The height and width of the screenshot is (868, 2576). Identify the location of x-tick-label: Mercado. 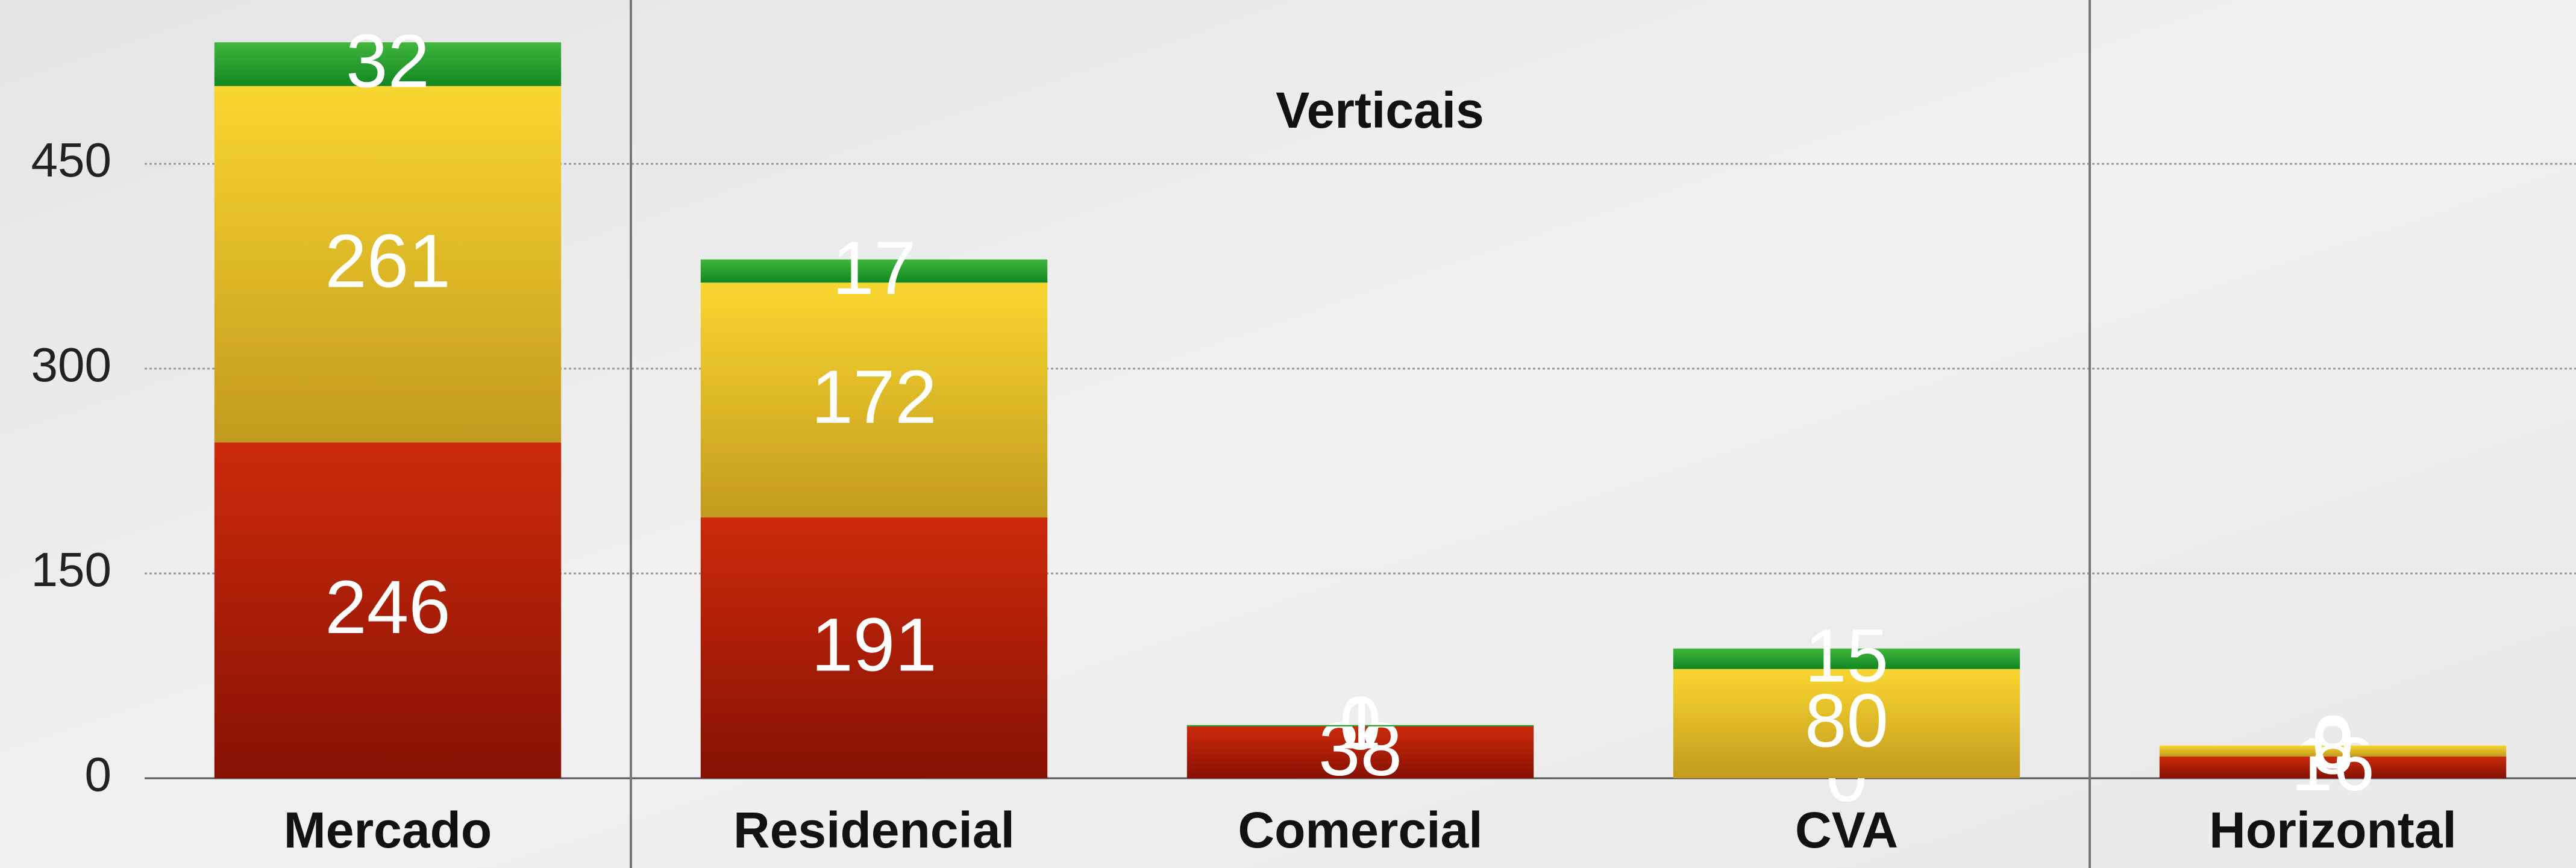
(388, 830).